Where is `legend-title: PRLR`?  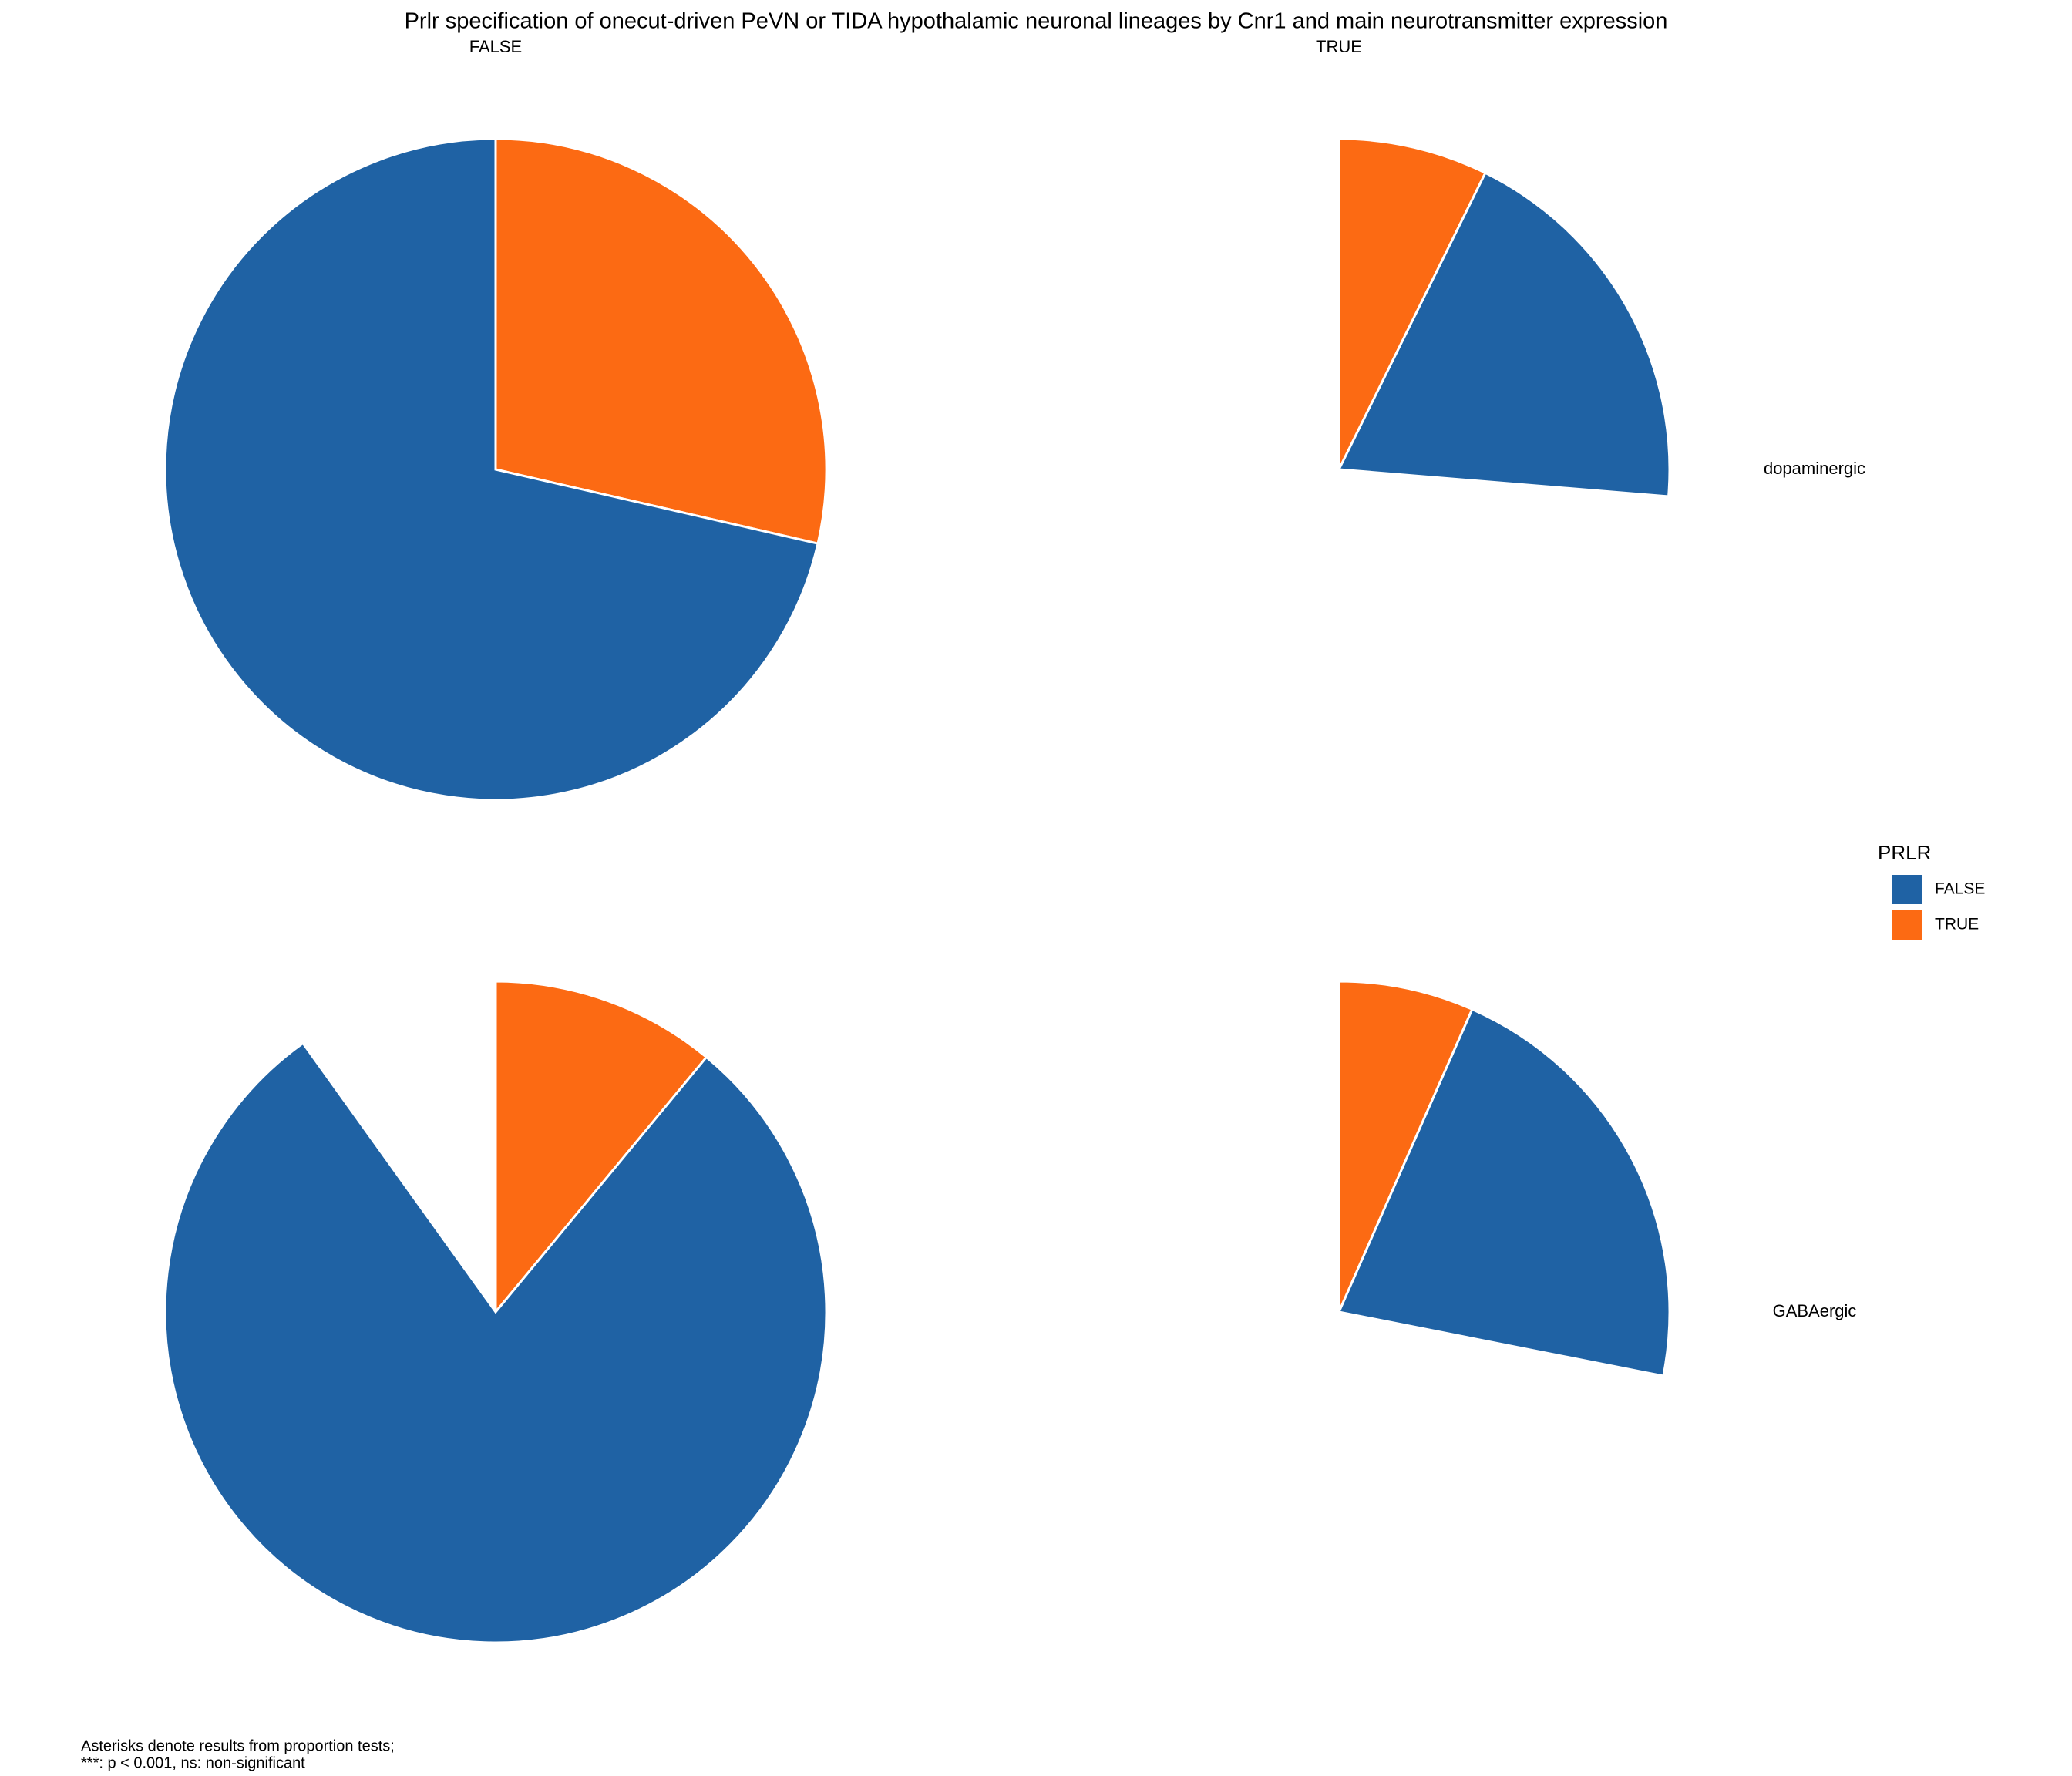
legend-title: PRLR is located at coordinates (1905, 853).